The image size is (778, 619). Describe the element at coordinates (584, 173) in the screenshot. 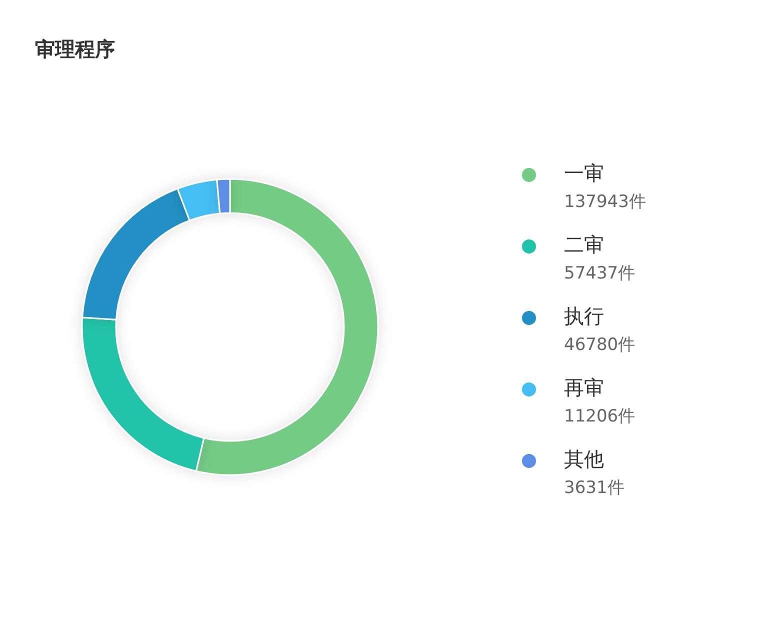

I see `legend-label: 一审` at that location.